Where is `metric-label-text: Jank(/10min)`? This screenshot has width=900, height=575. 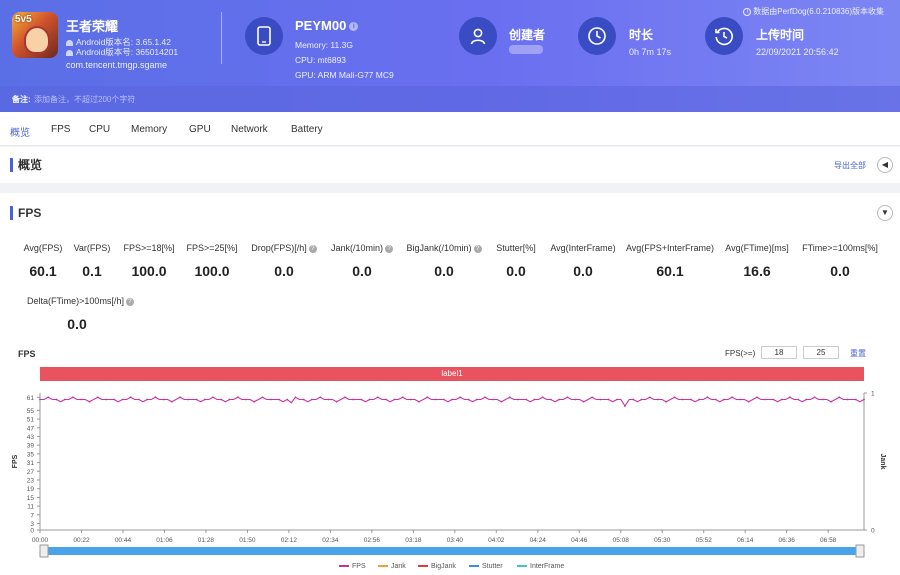 metric-label-text: Jank(/10min) is located at coordinates (357, 248).